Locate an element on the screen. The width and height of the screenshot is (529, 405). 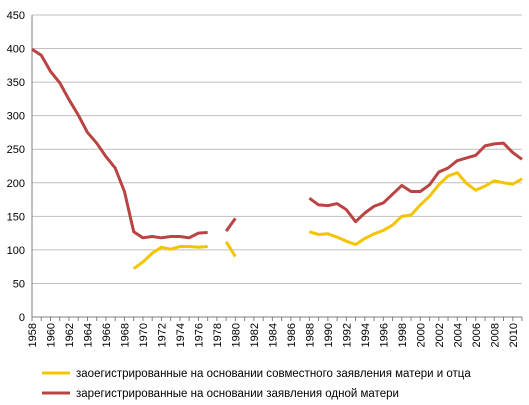
x-tick-label: 1976 is located at coordinates (199, 335).